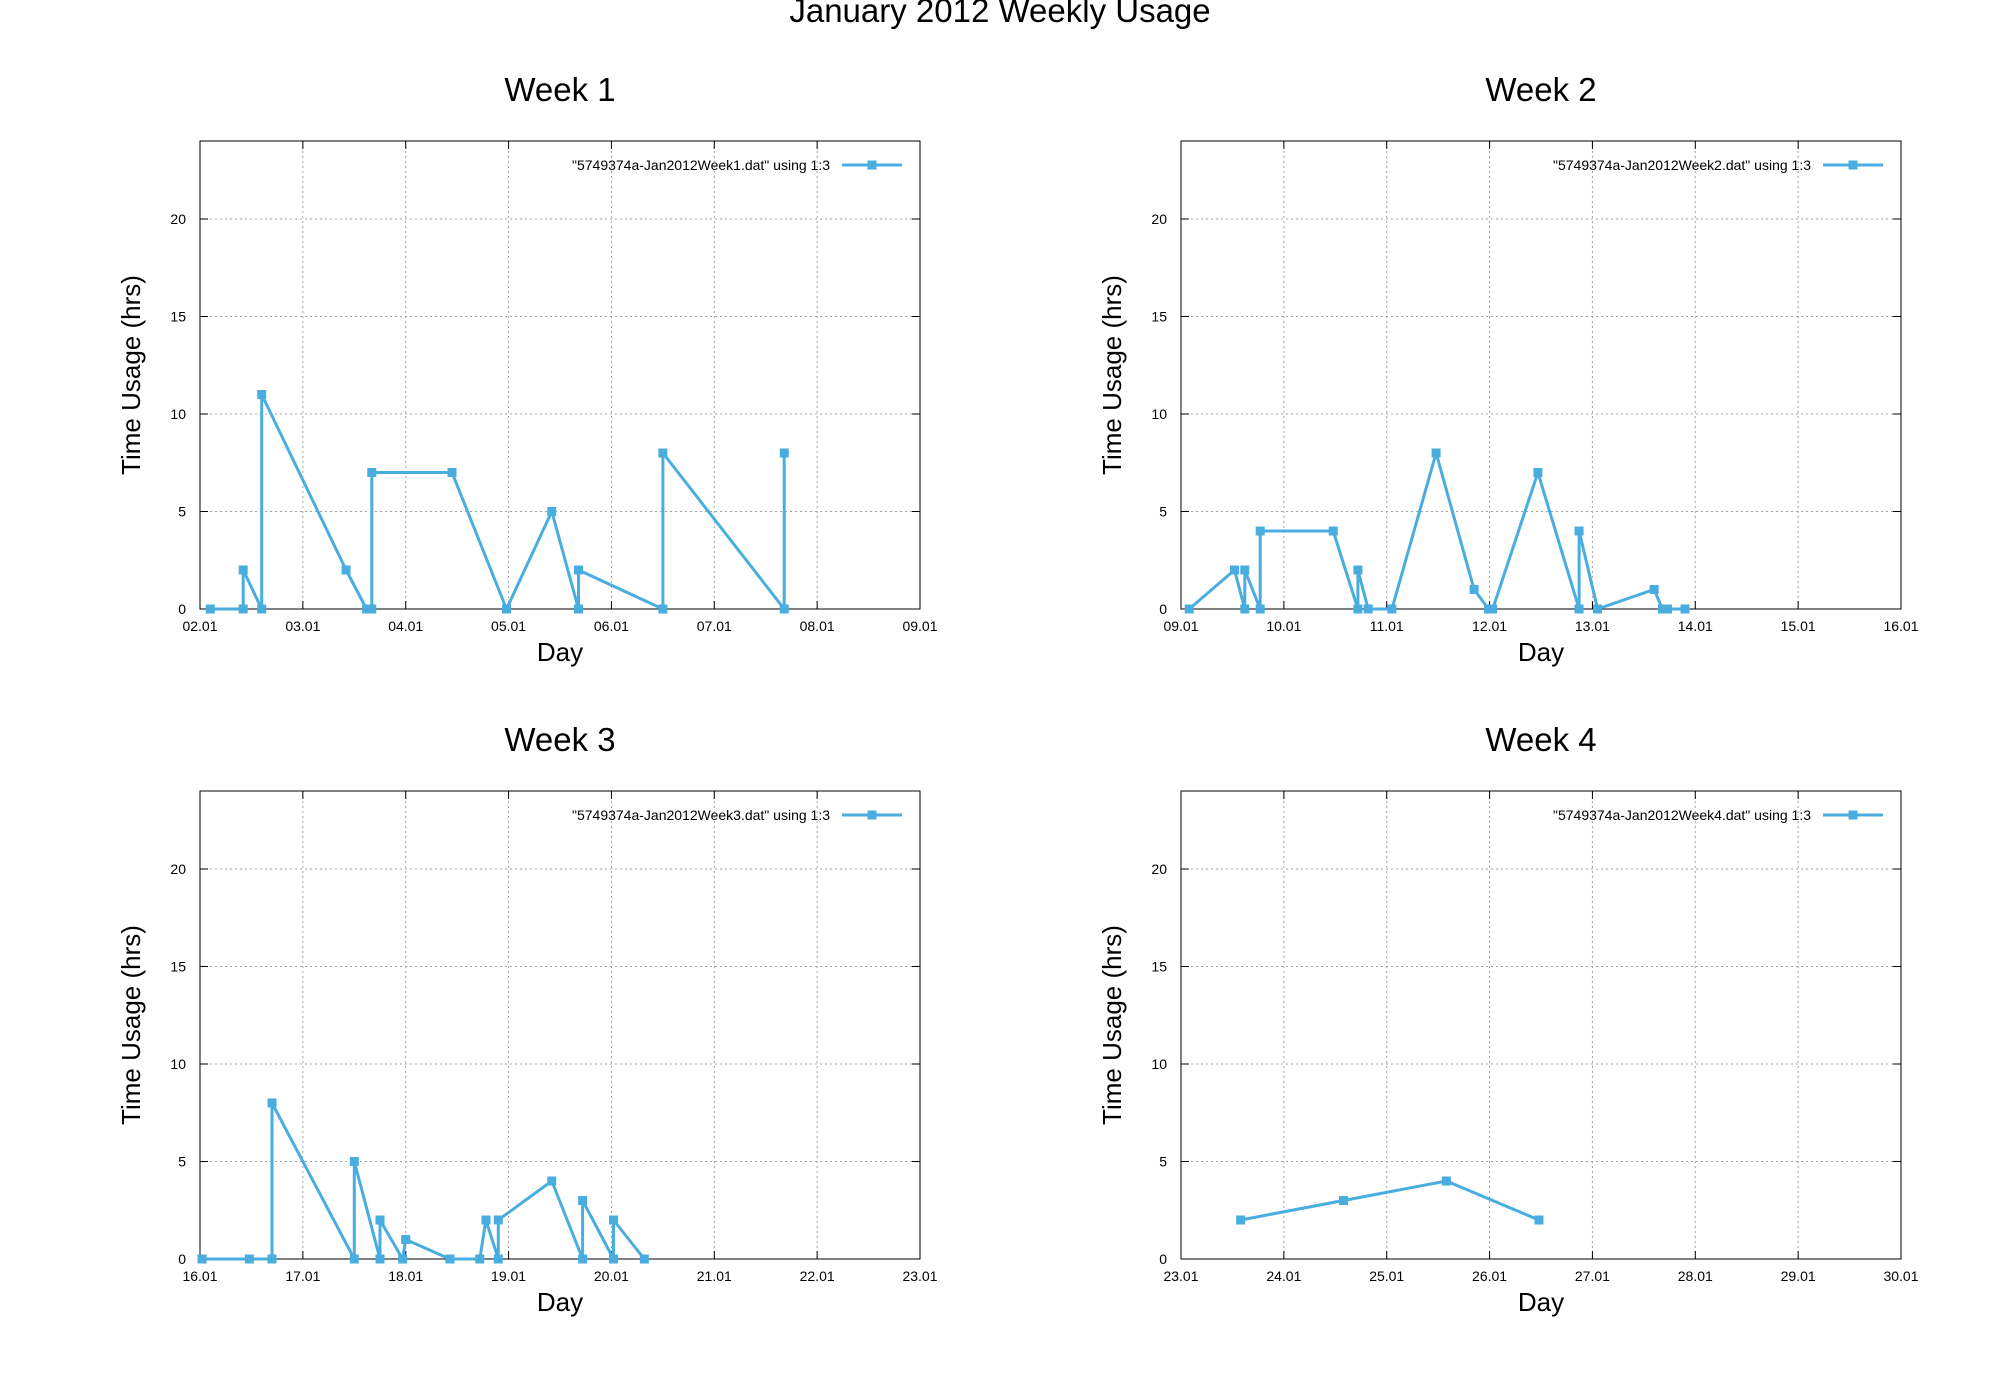 The height and width of the screenshot is (1400, 2000). I want to click on x-tick-label: 03.01, so click(302, 626).